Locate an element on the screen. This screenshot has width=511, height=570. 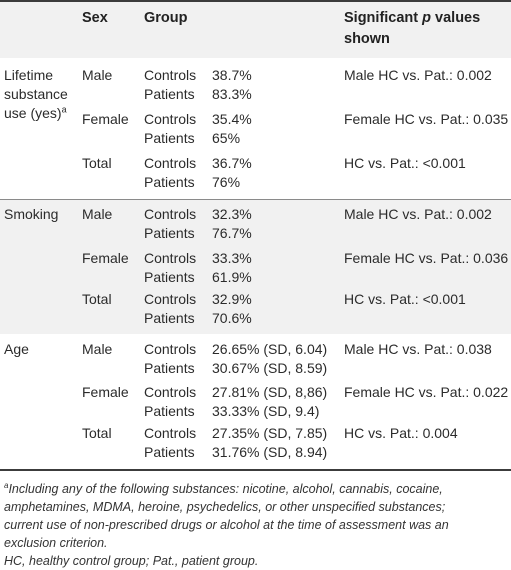
variable-label: Age is located at coordinates (16, 349).